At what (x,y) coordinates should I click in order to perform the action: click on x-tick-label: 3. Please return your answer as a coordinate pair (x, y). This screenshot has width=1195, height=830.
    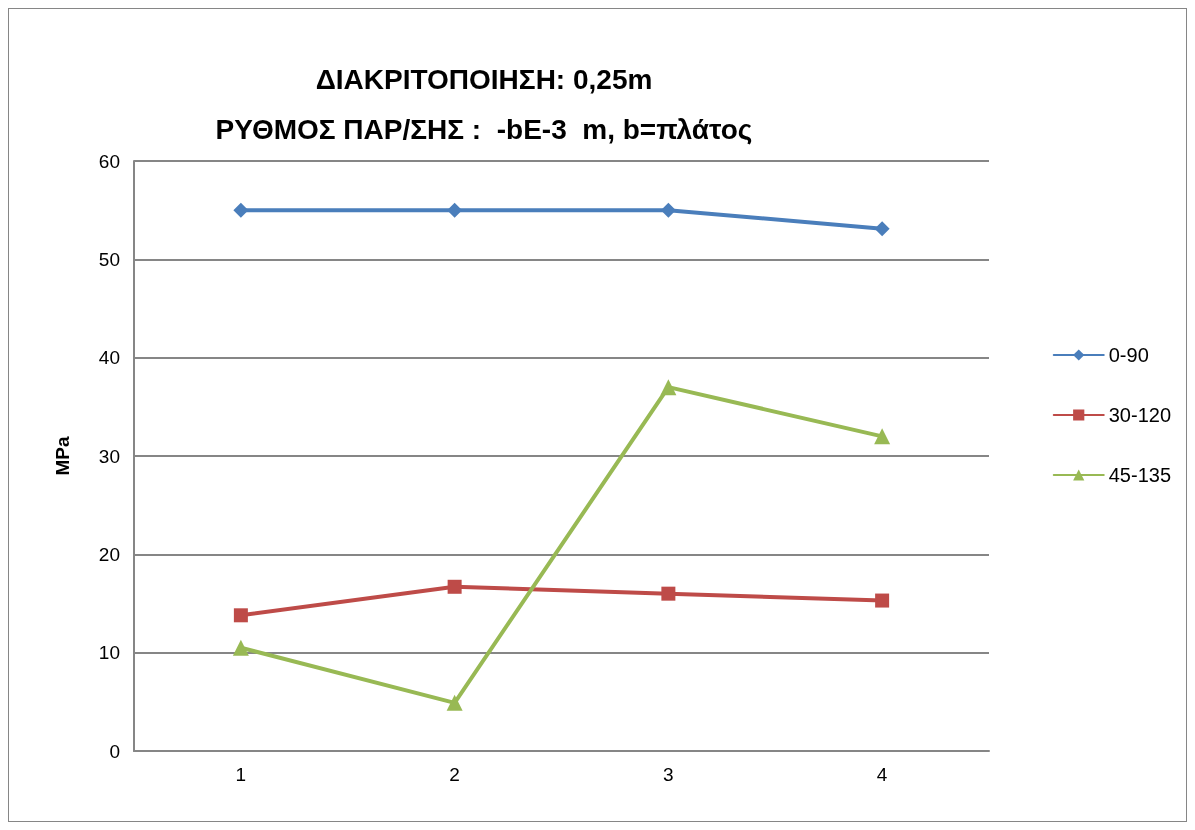
    Looking at the image, I should click on (668, 774).